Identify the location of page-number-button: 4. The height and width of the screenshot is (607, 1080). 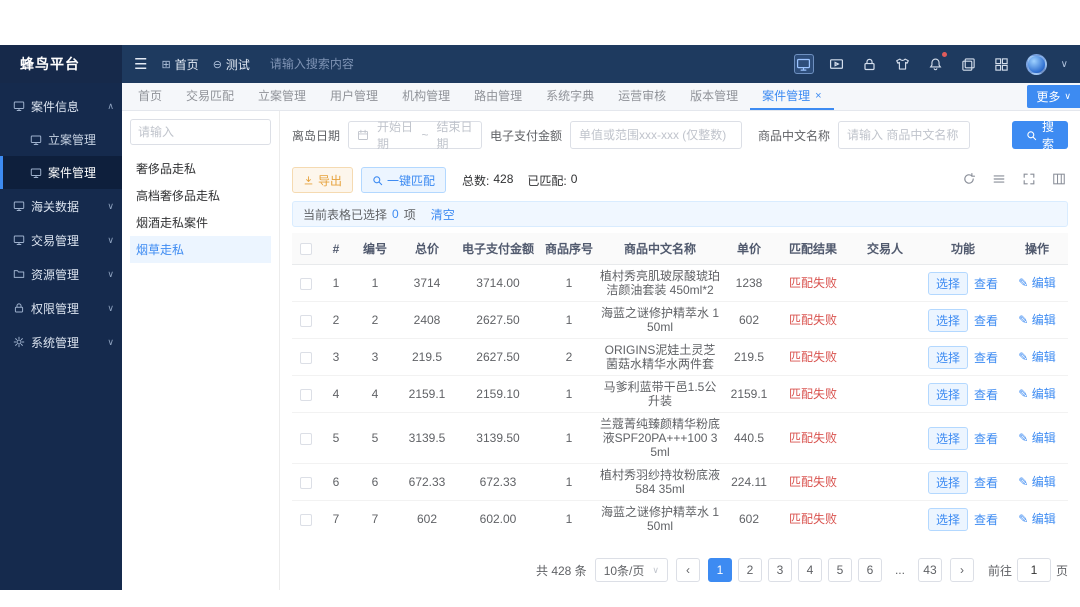
(809, 570).